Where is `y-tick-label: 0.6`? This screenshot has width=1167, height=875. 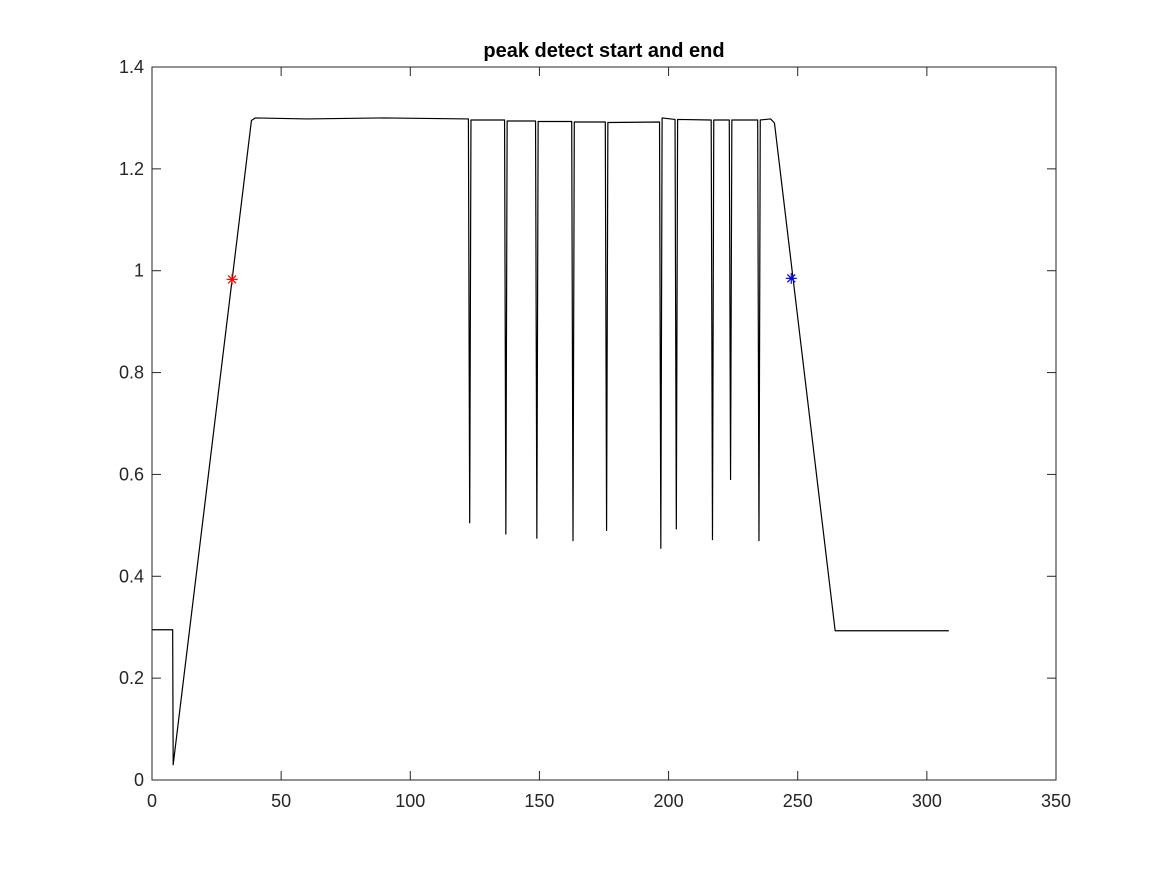 y-tick-label: 0.6 is located at coordinates (131, 474).